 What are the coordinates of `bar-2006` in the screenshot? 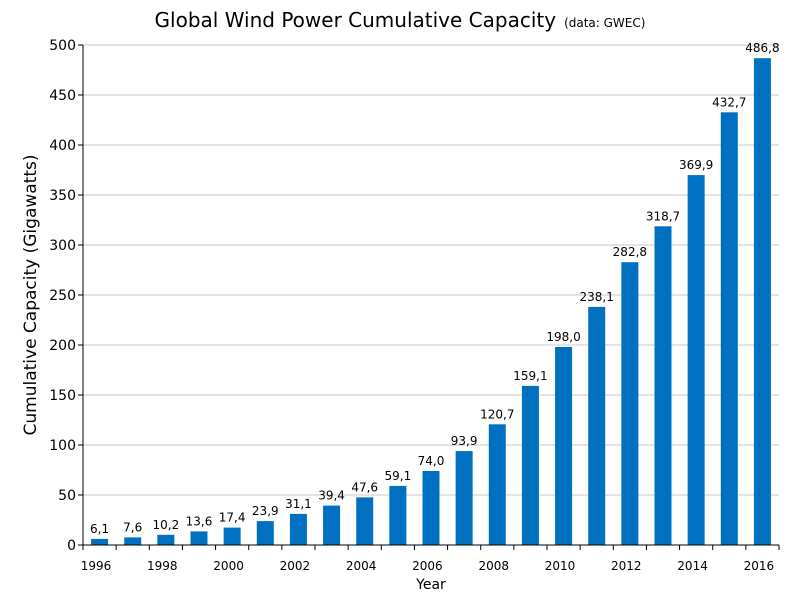 It's located at (431, 508).